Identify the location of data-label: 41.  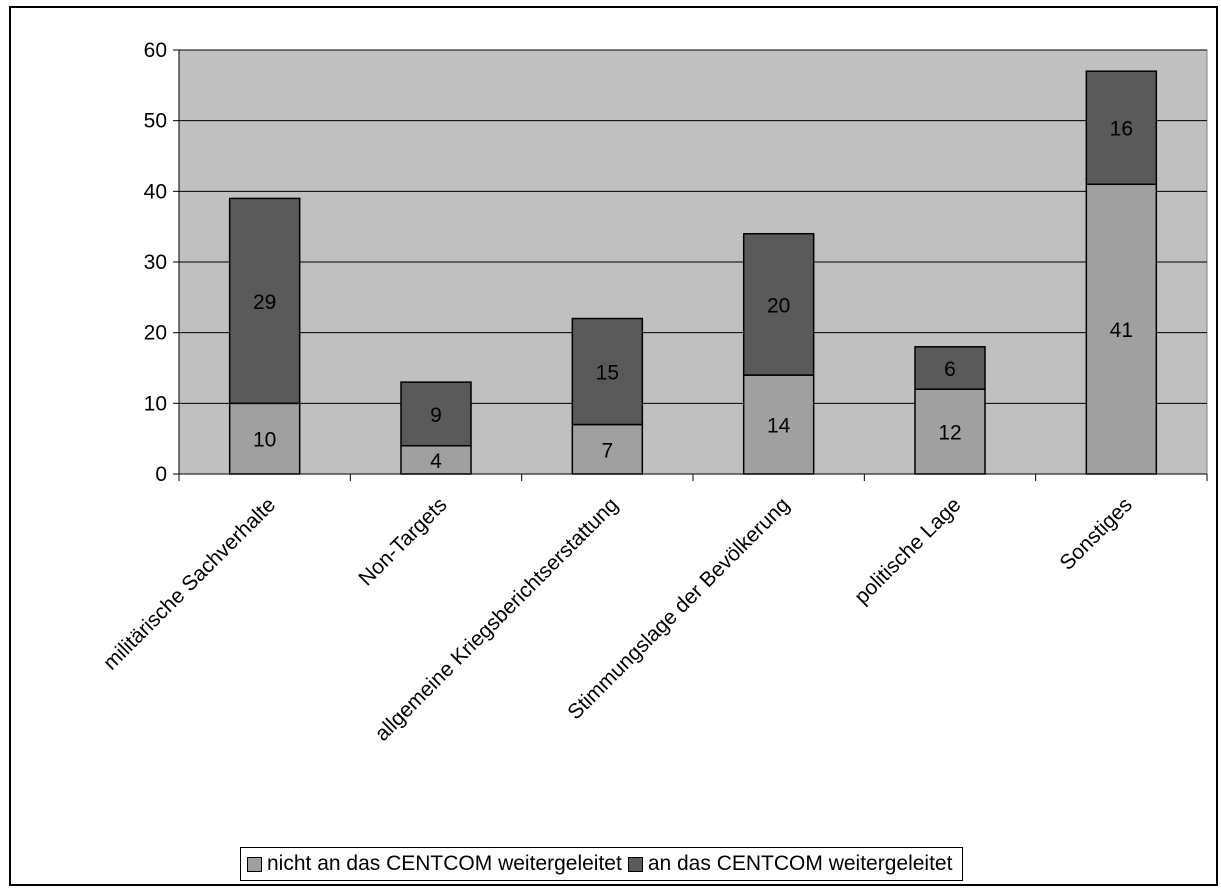
(1121, 330).